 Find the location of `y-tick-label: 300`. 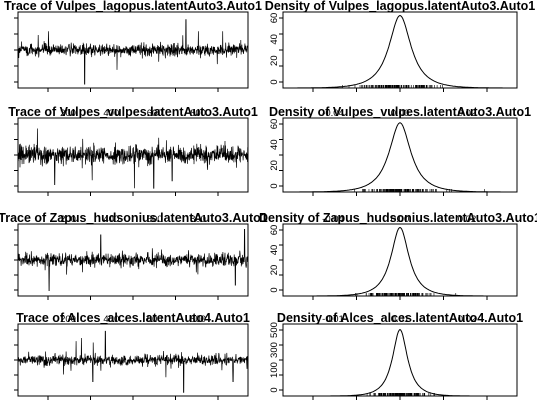

y-tick-label: 300 is located at coordinates (274, 350).